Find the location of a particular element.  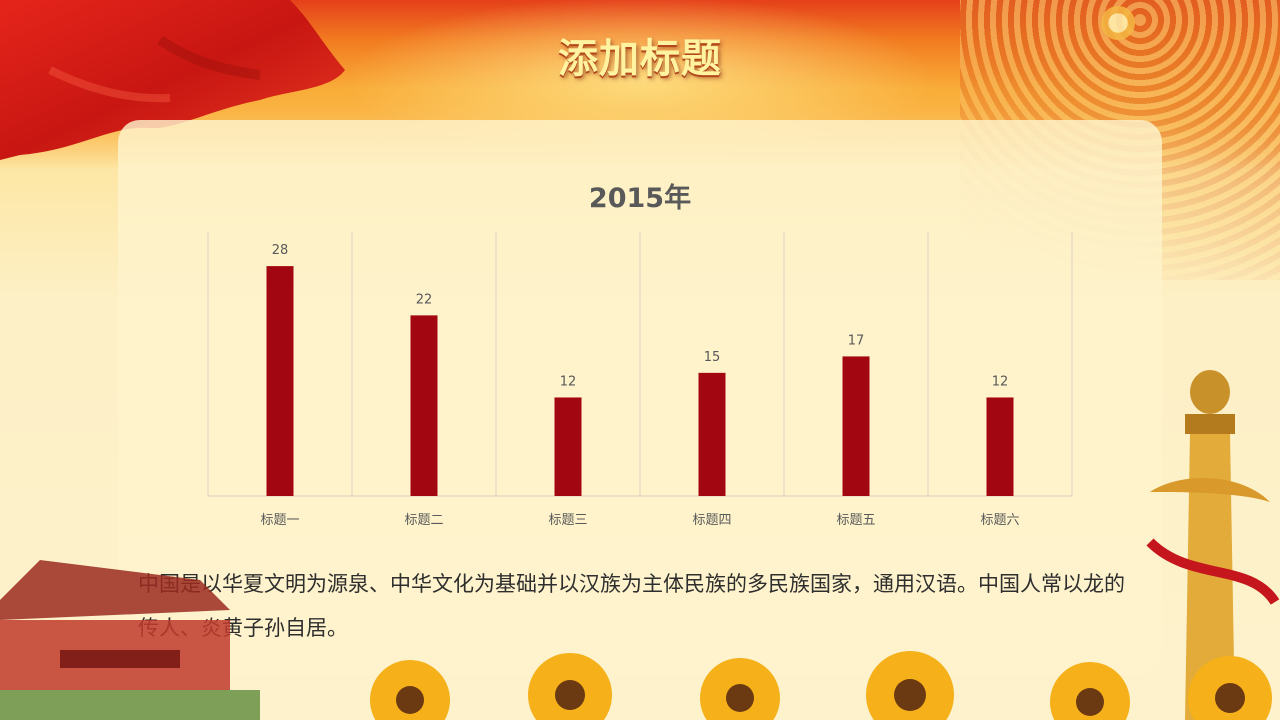

chart-title: 2015年 is located at coordinates (640, 198).